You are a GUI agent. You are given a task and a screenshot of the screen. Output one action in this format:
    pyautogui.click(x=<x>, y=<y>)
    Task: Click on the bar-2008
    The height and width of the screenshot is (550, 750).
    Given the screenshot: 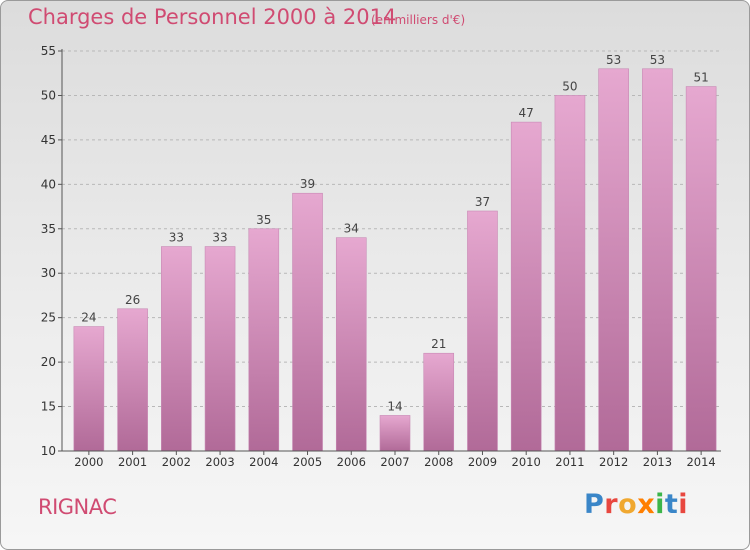 What is the action you would take?
    pyautogui.click(x=439, y=402)
    